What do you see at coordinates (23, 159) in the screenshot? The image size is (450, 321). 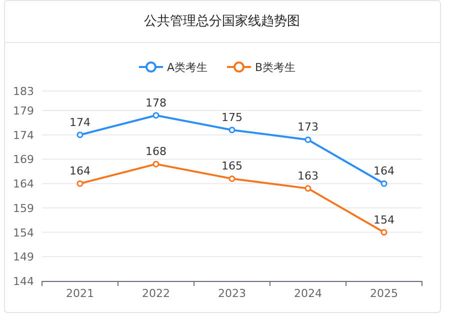 I see `y-tick-label: 169` at bounding box center [23, 159].